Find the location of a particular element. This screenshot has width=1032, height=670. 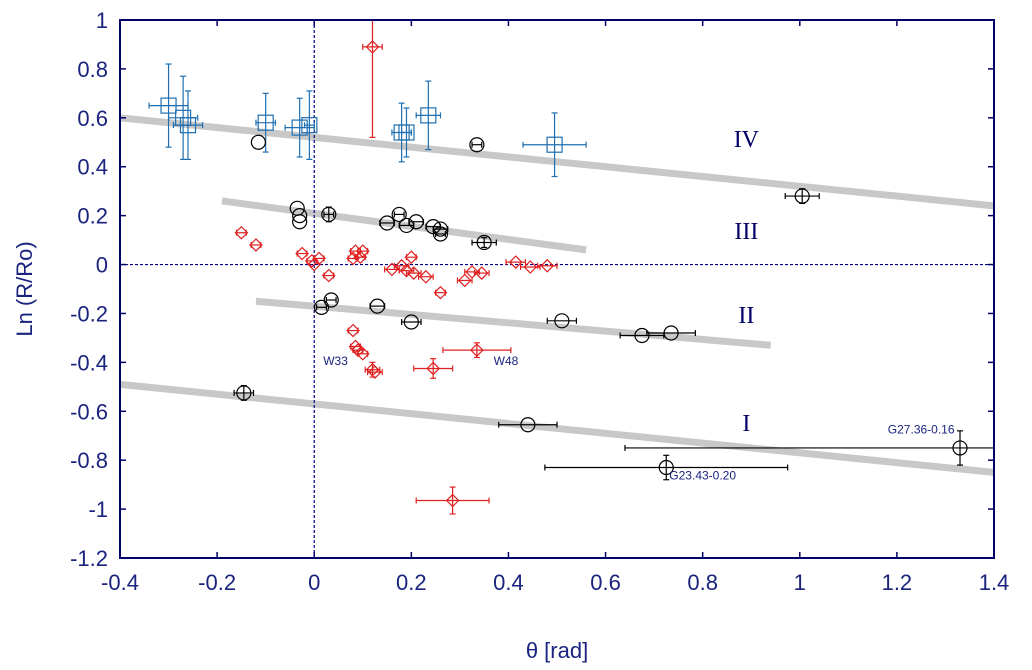

x-tick-label: 1 is located at coordinates (800, 582).